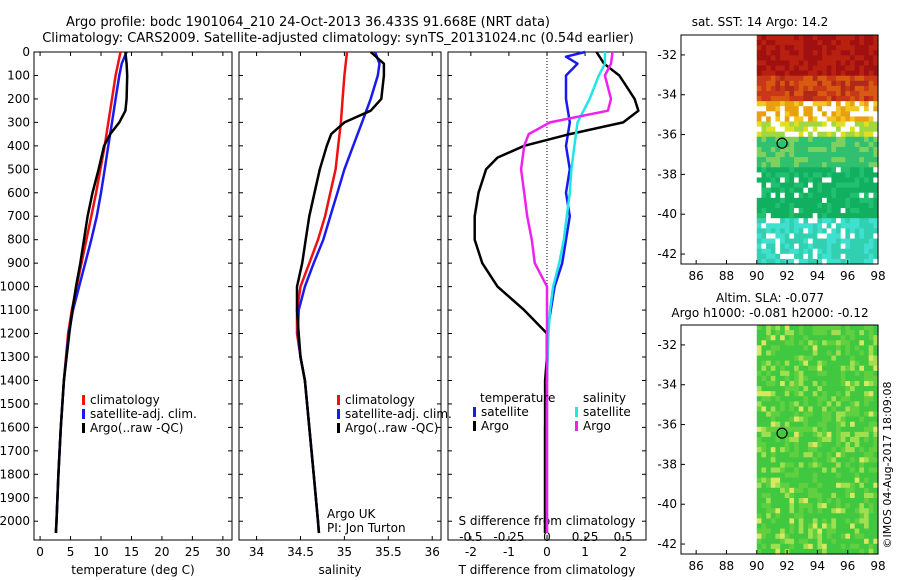 The height and width of the screenshot is (580, 900). I want to click on y-tick-label: 1600, so click(15, 427).